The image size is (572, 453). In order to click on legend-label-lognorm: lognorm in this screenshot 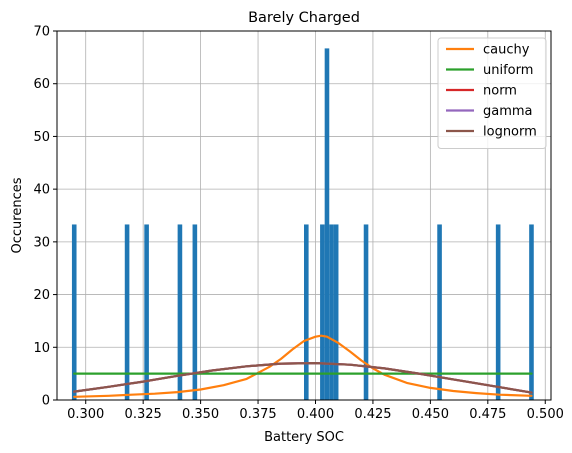, I will do `click(510, 132)`.